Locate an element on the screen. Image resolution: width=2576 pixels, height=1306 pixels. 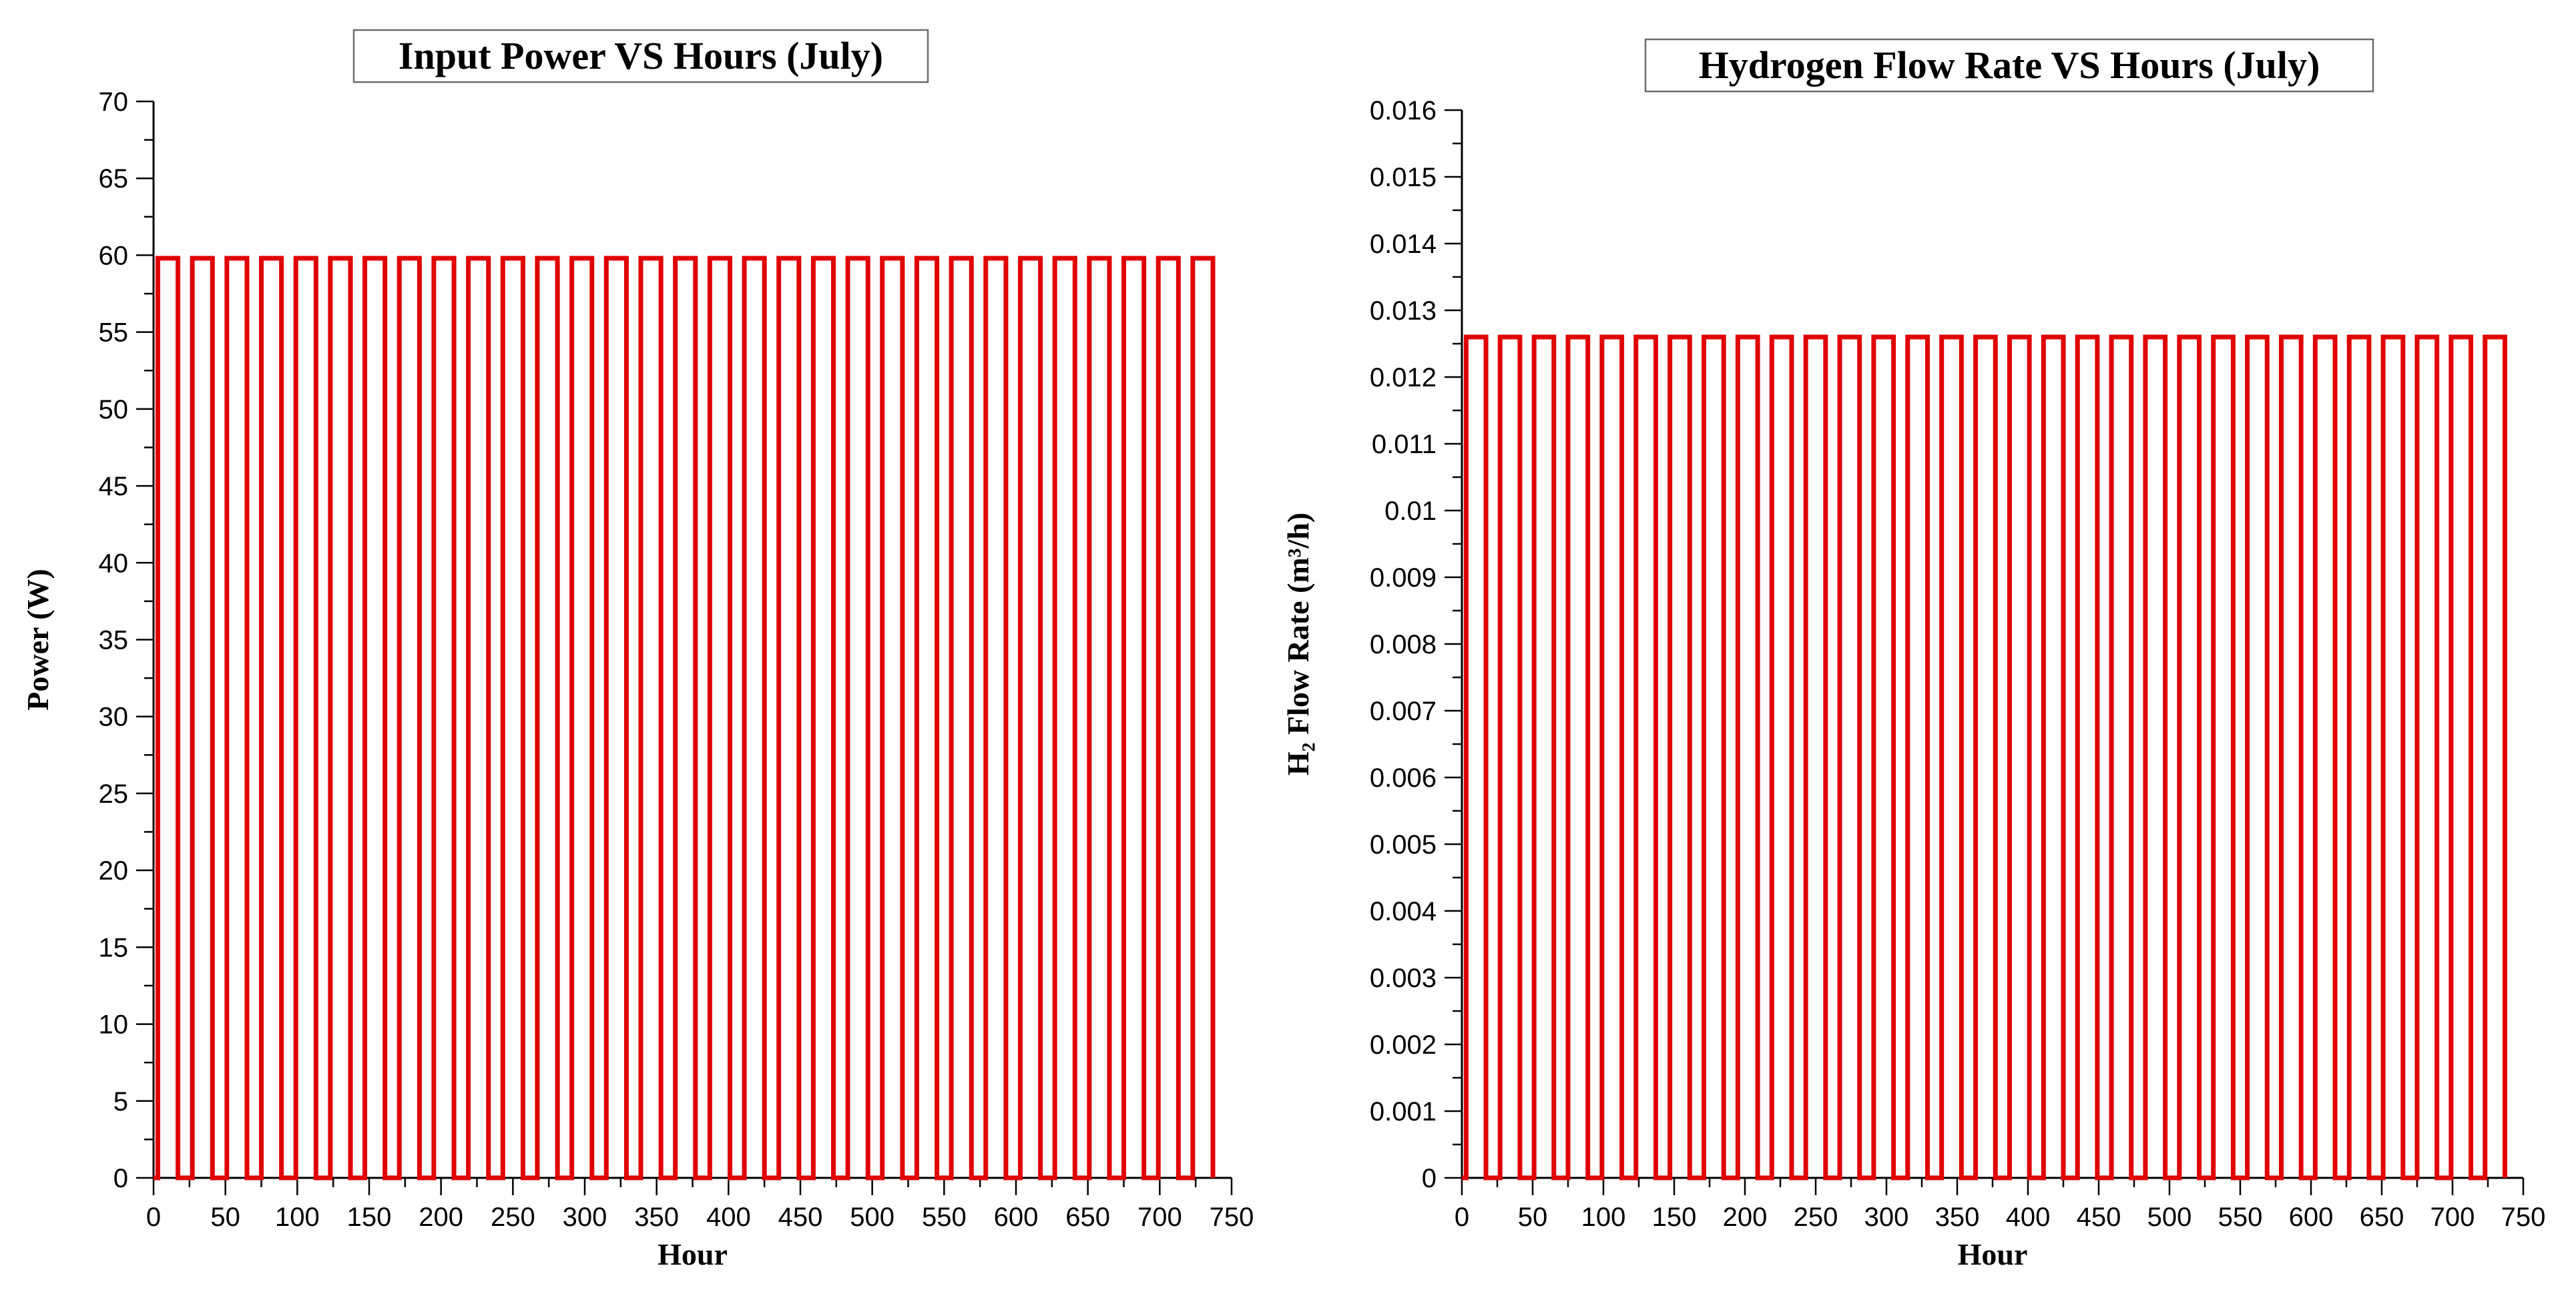
chart-title: Hydrogen Flow Rate VS Hours (July) is located at coordinates (2009, 65).